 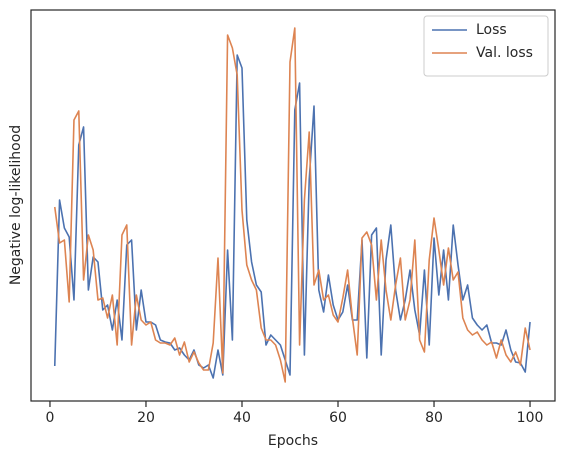 What do you see at coordinates (530, 418) in the screenshot?
I see `x-tick-label: 100` at bounding box center [530, 418].